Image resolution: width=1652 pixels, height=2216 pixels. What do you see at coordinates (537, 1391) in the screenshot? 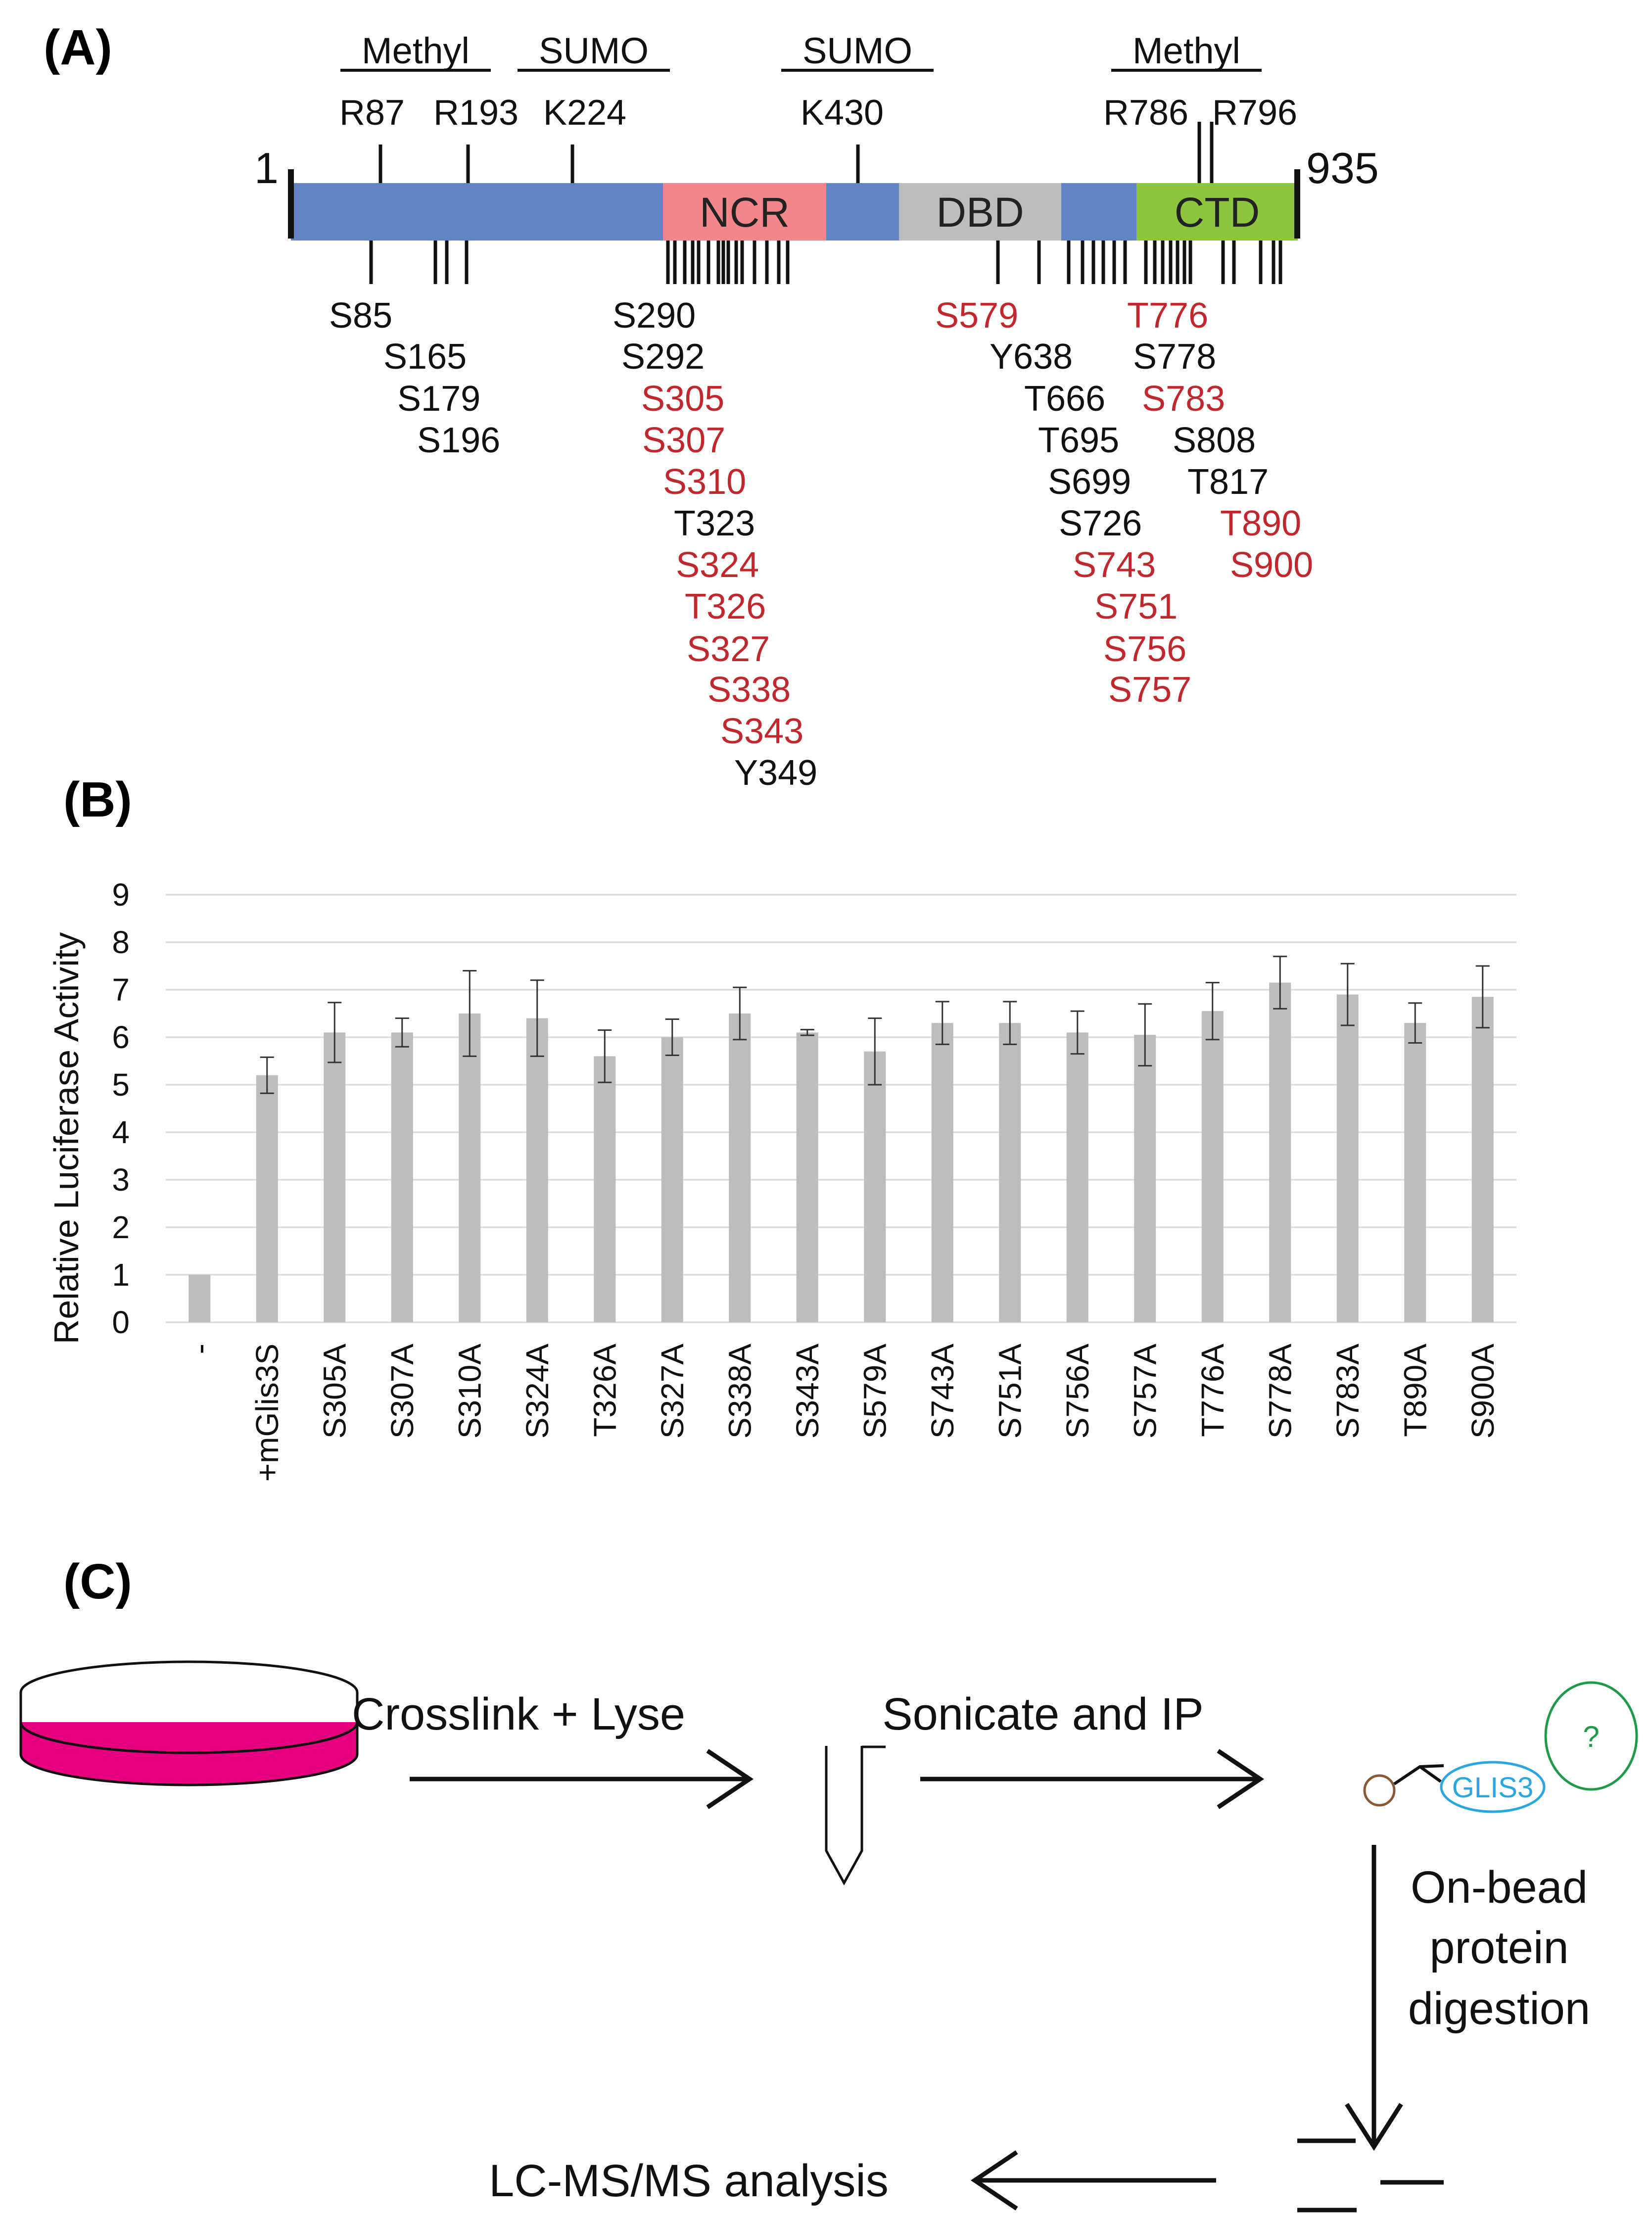
I see `x-tick-label: S324A` at bounding box center [537, 1391].